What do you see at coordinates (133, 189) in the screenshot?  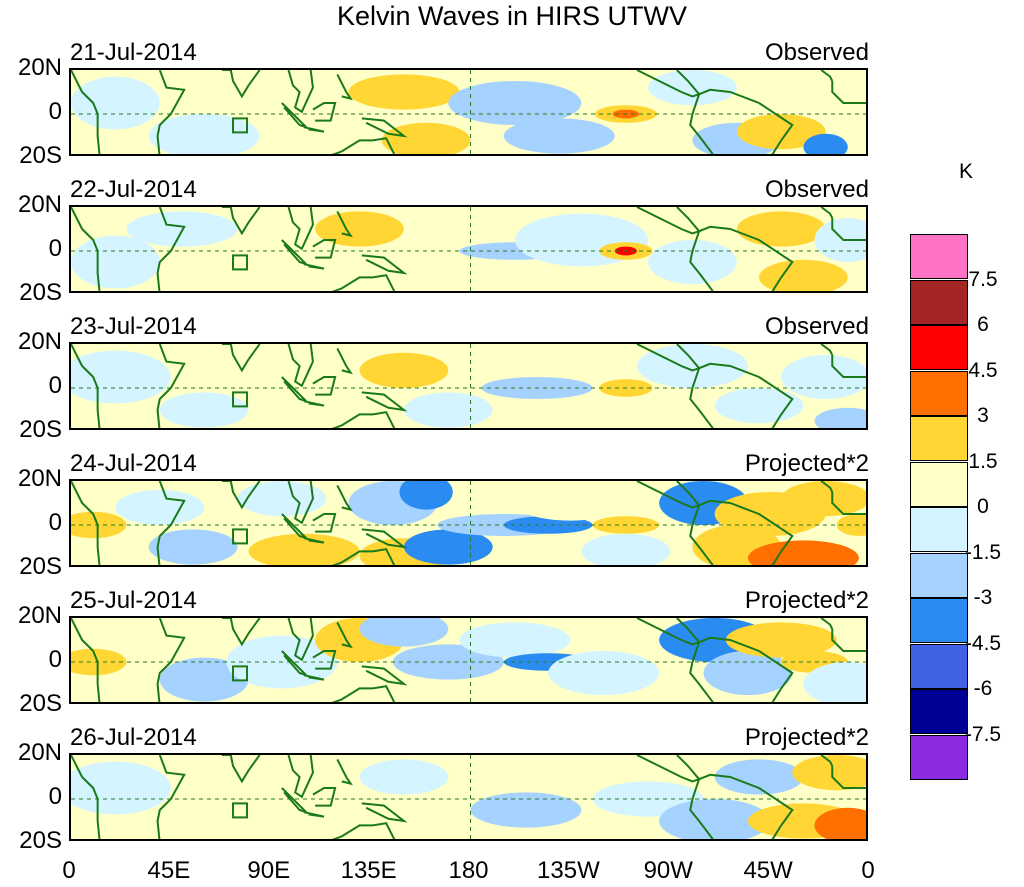 I see `panel-date: 22-Jul-2014` at bounding box center [133, 189].